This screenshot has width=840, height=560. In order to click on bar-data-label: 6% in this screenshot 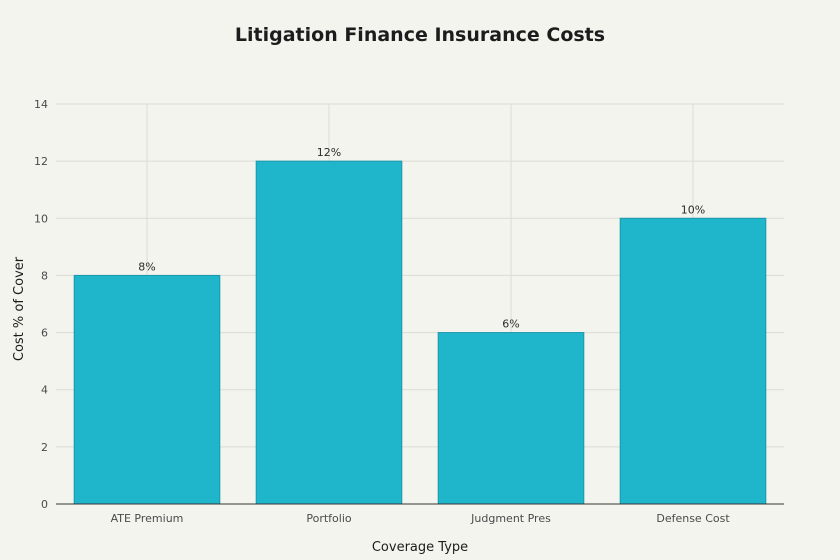, I will do `click(510, 324)`.